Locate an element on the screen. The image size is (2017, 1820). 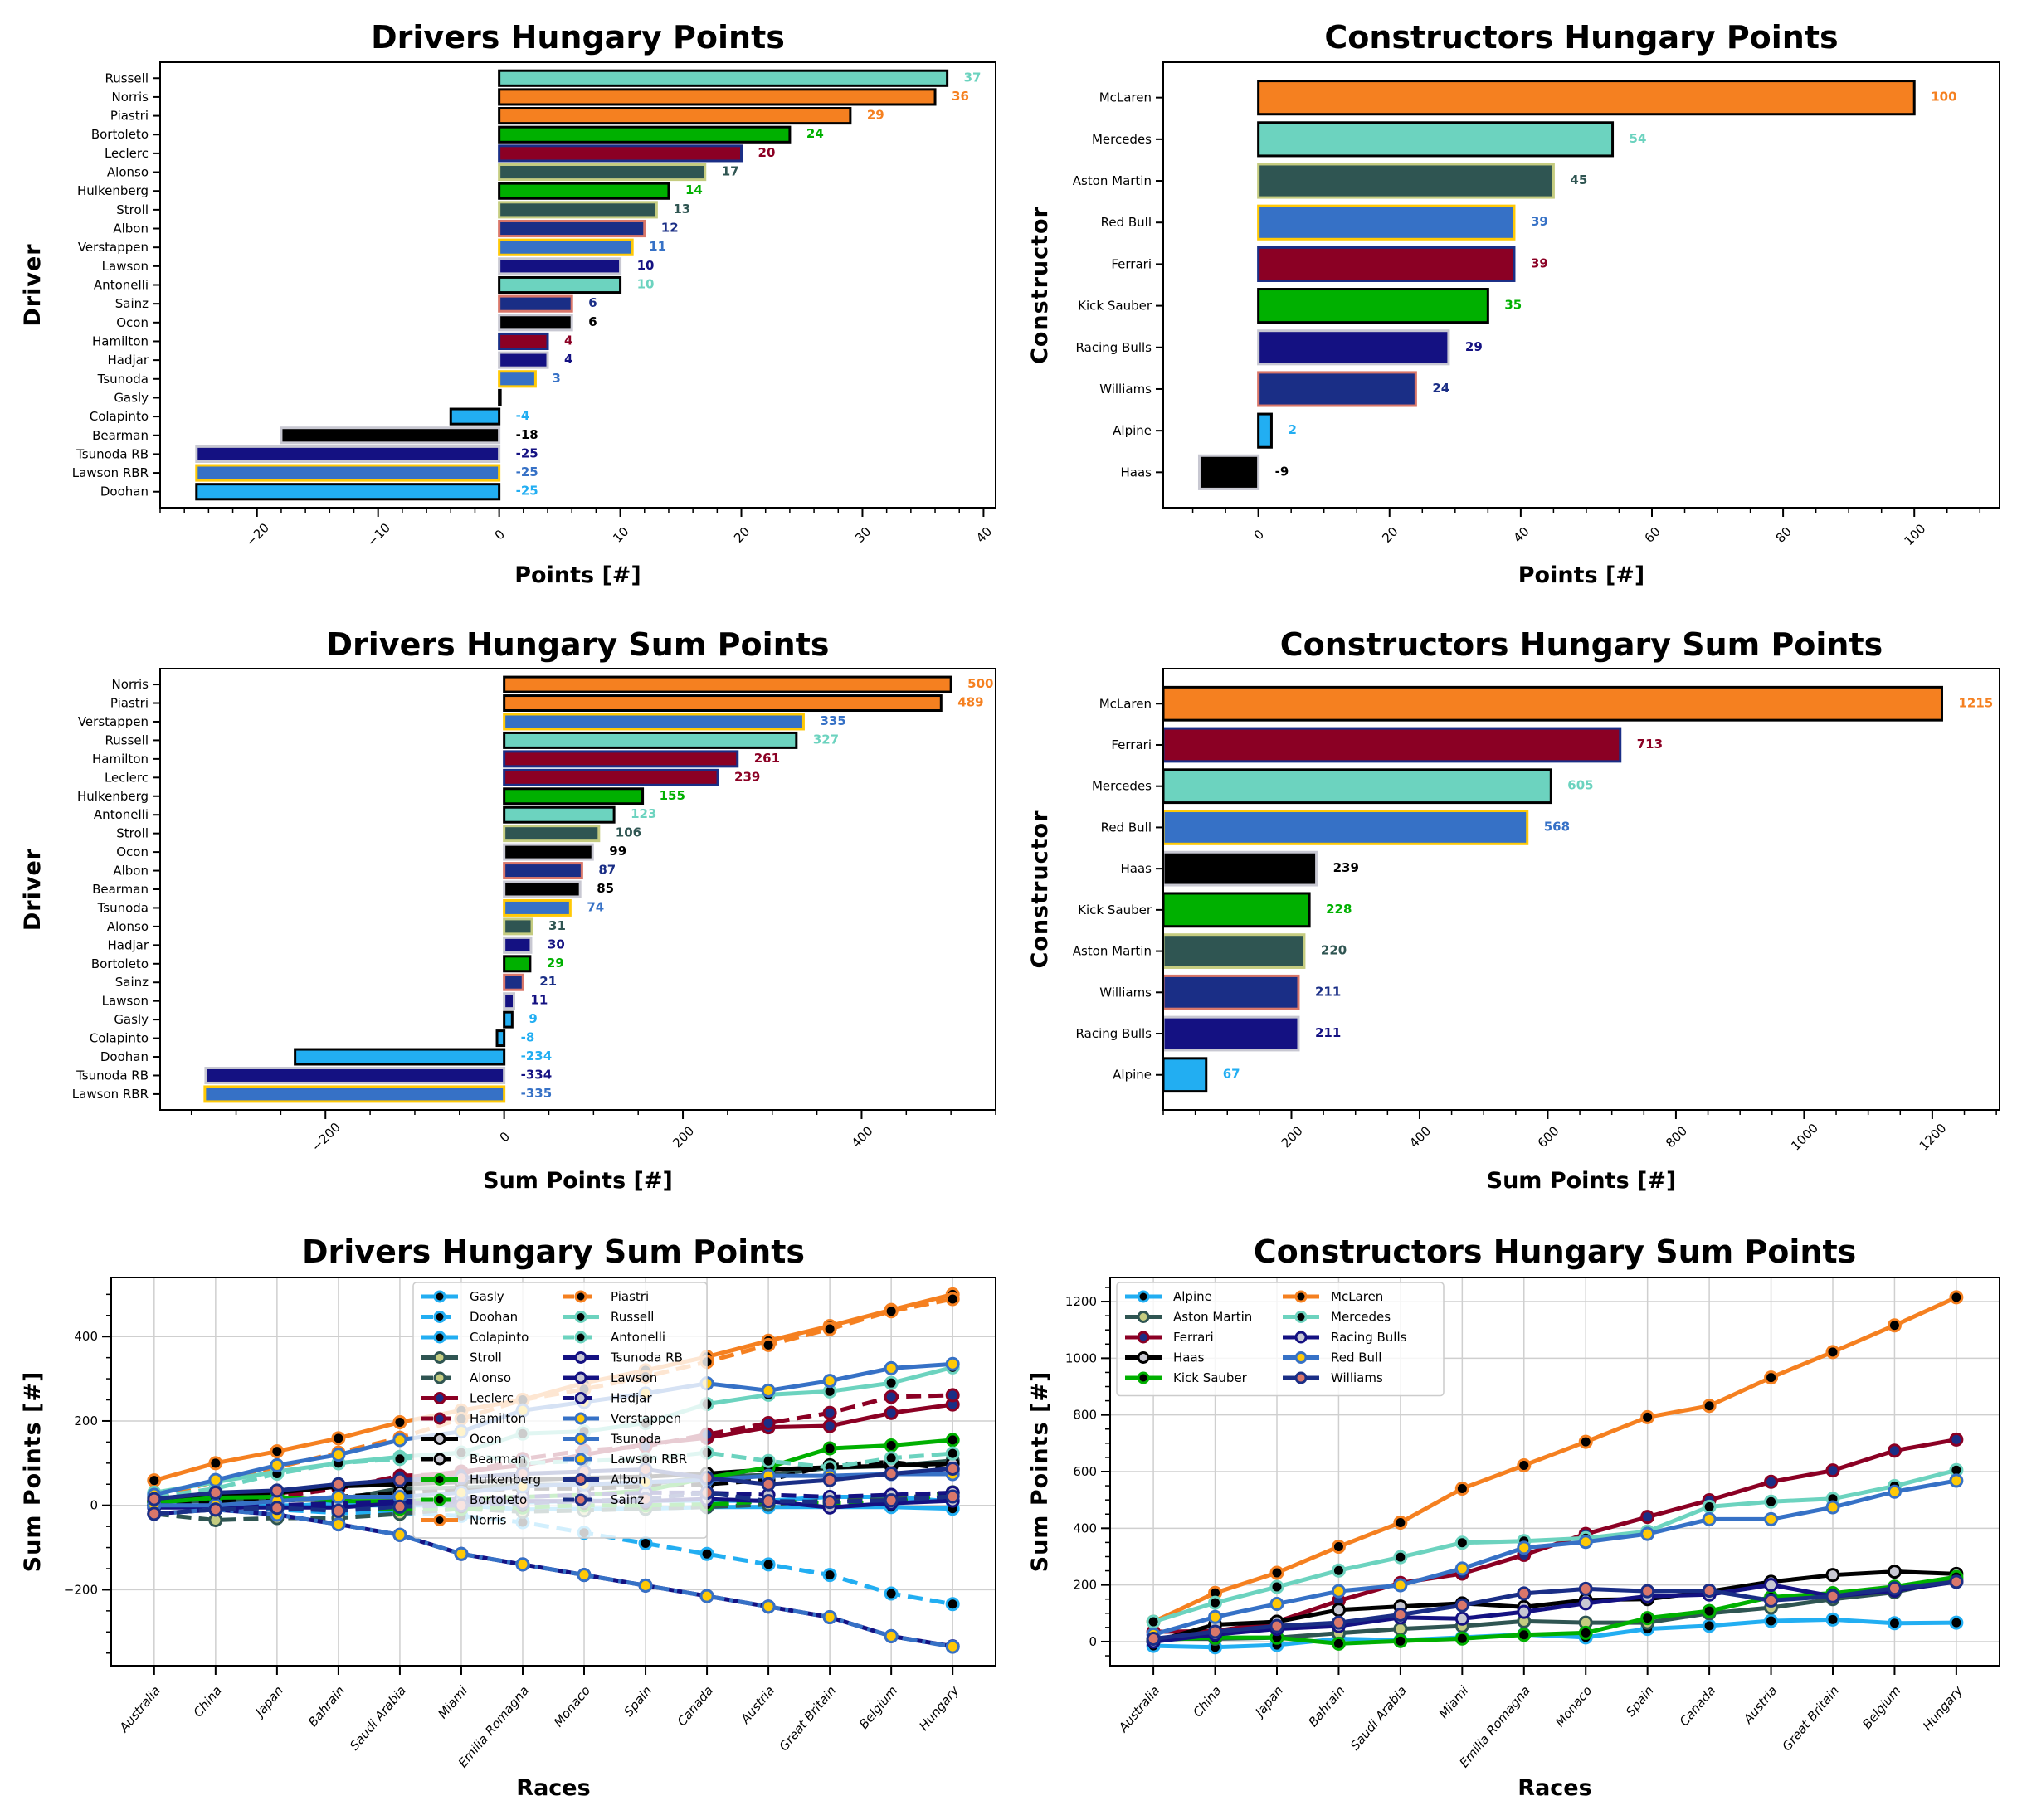
legend-item: Williams is located at coordinates (1333, 1377).